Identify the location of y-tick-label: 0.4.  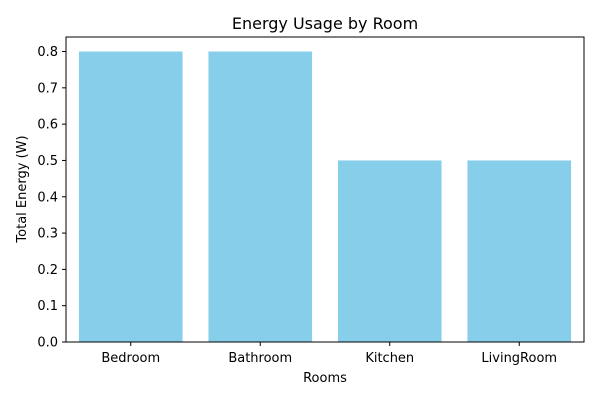
(47, 197).